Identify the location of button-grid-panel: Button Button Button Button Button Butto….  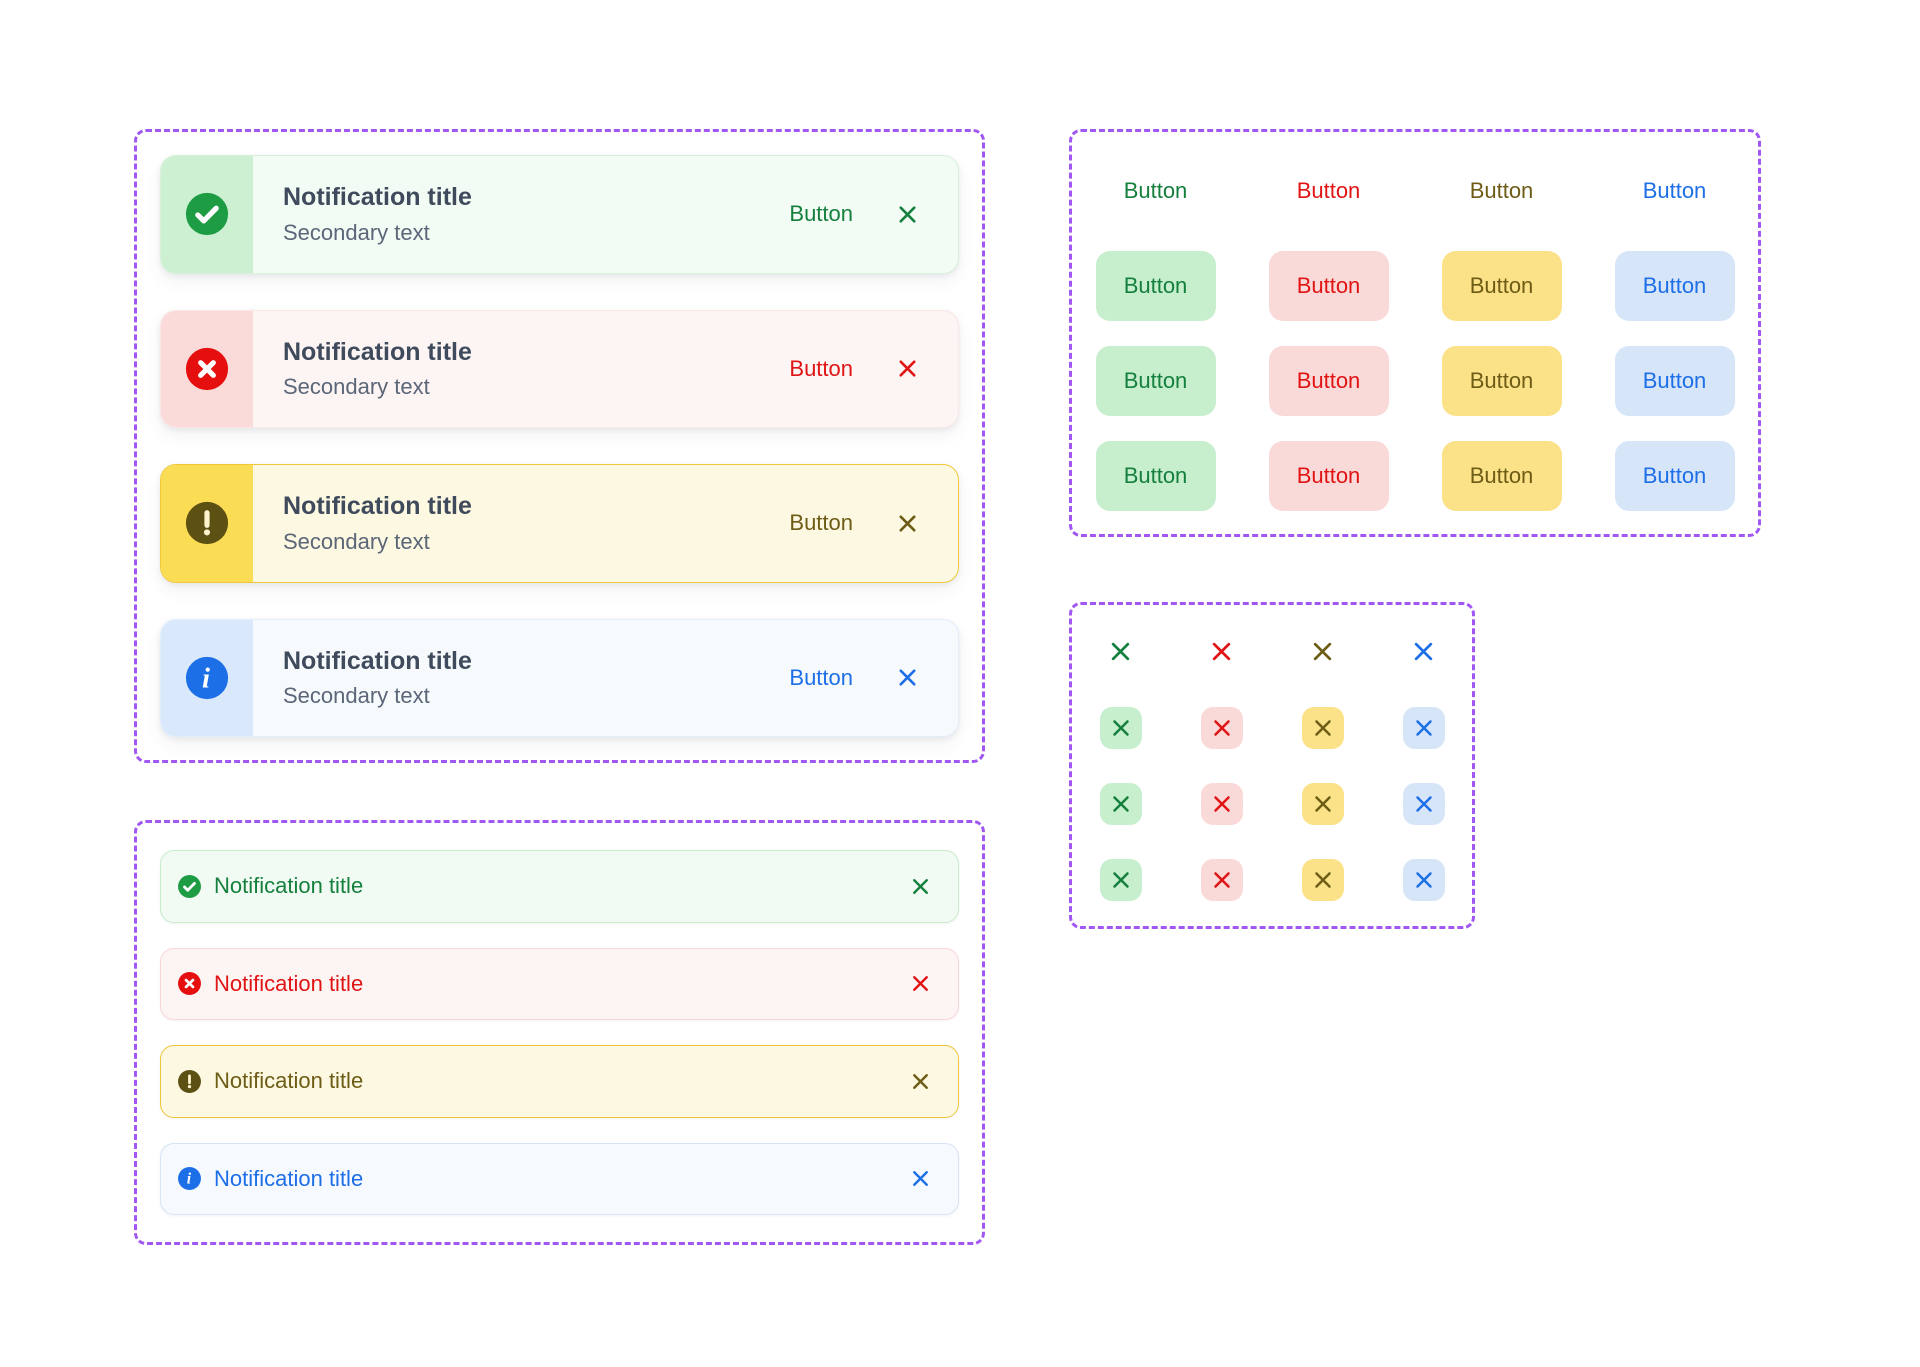
(1415, 333).